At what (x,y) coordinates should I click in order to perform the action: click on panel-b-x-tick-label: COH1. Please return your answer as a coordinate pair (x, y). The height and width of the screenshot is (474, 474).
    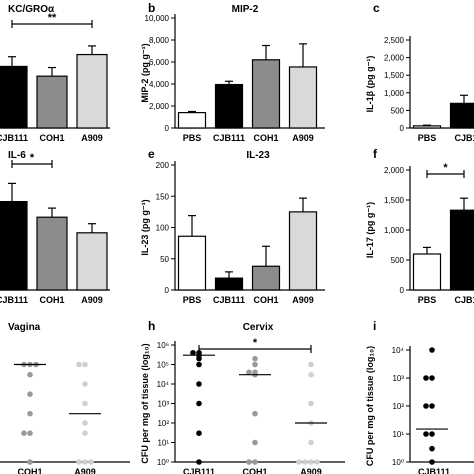
    Looking at the image, I should click on (265, 138).